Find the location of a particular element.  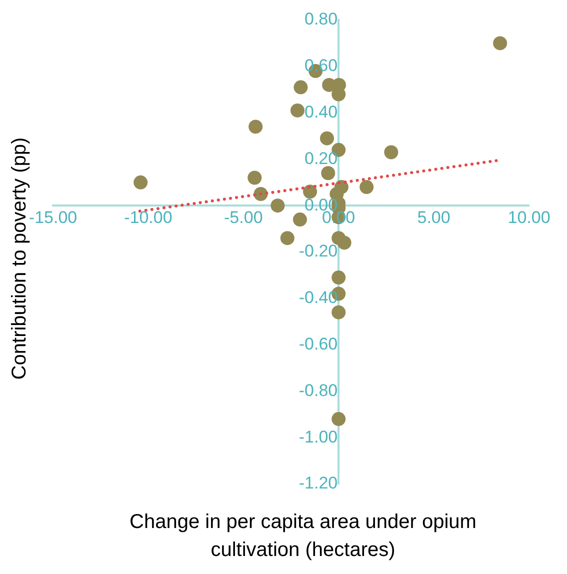

y-tick-label: 0.60 is located at coordinates (321, 66).